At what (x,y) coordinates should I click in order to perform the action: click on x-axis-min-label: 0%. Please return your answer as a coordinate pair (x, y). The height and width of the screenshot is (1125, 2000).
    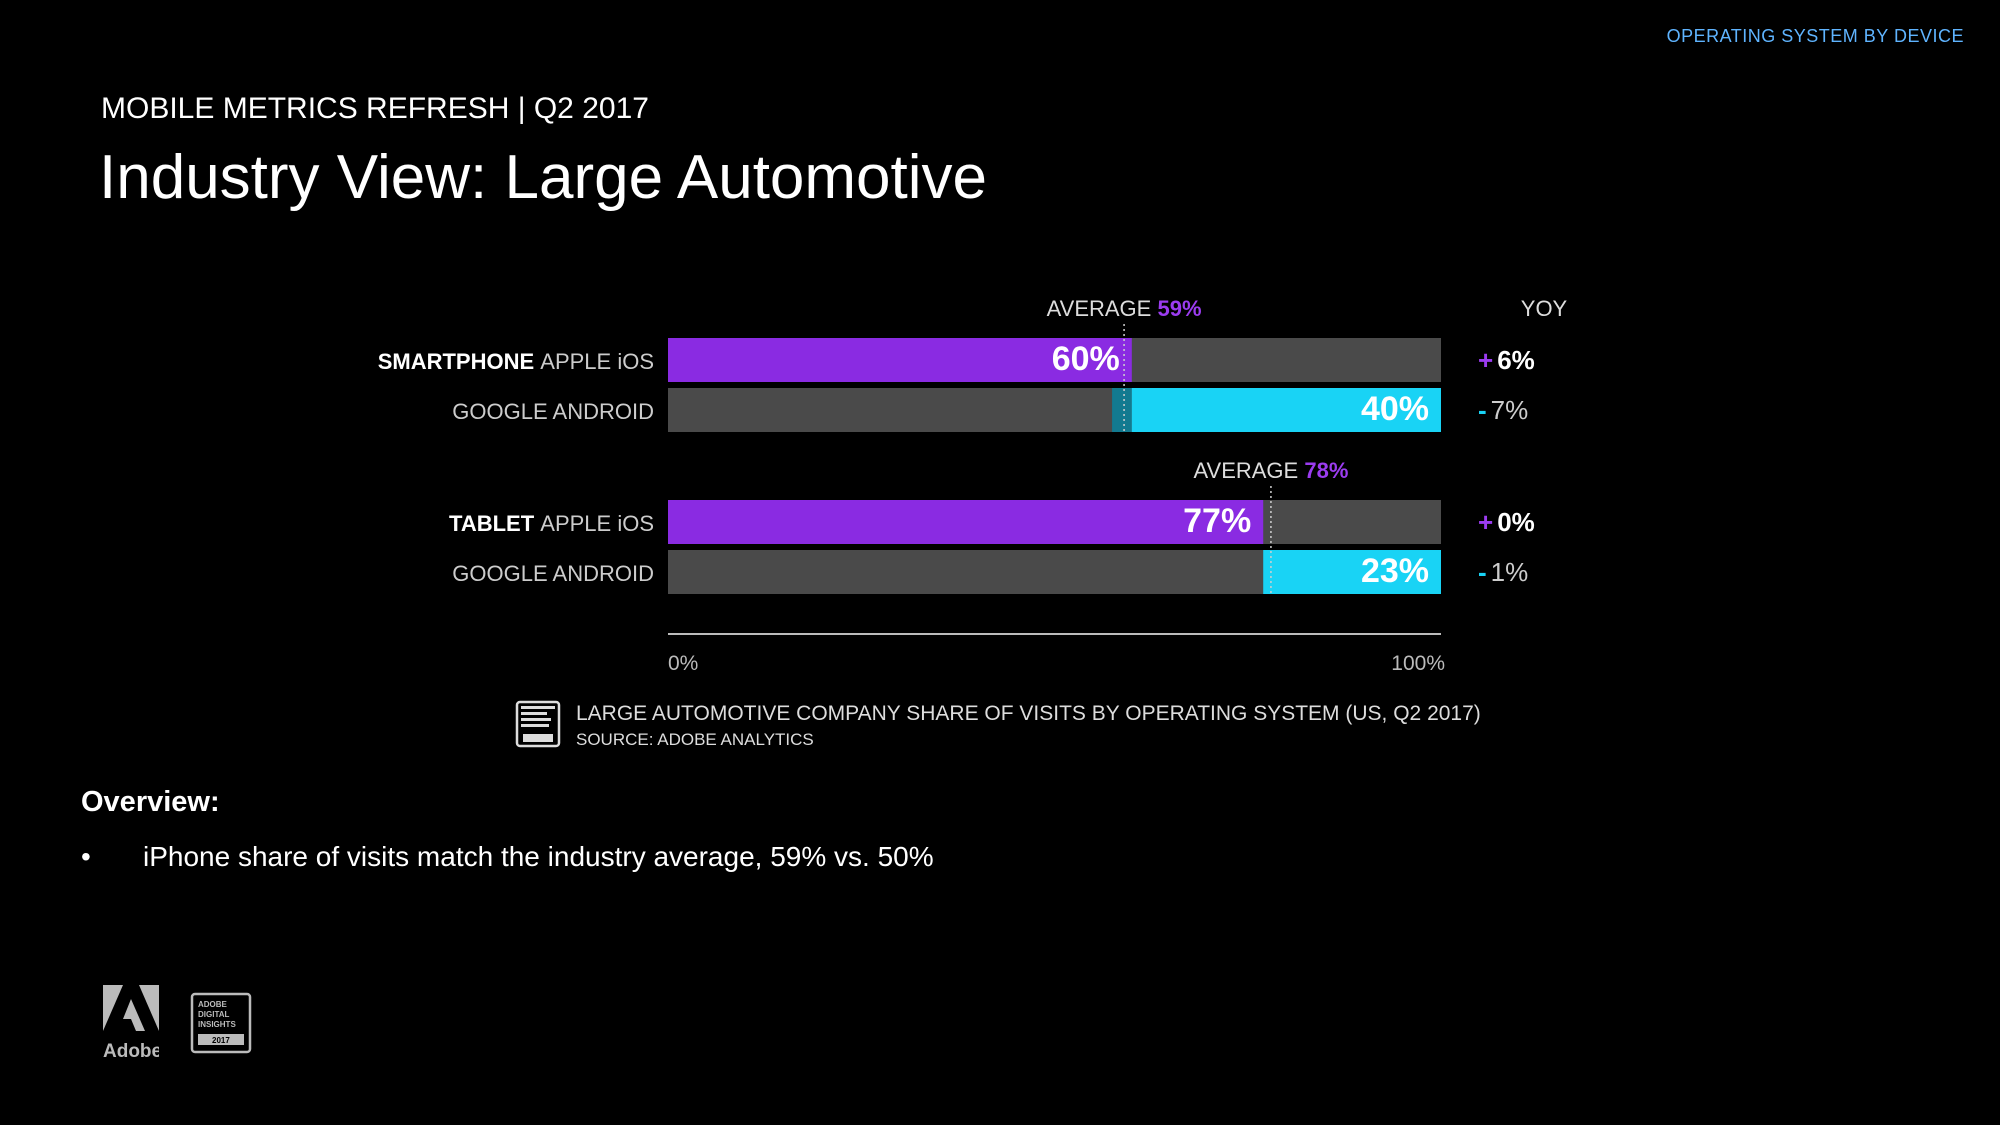
    Looking at the image, I should click on (683, 663).